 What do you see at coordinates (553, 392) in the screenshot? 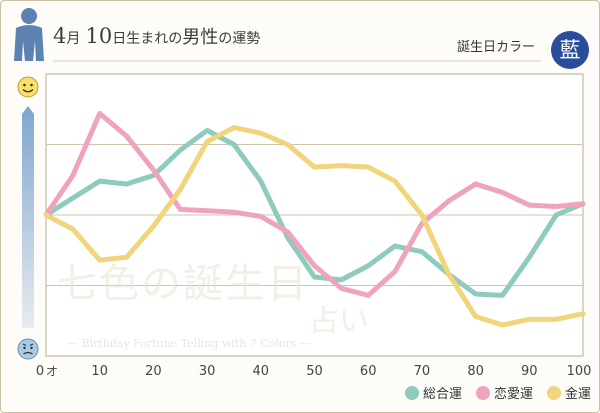
I see `legend-swatch-money` at bounding box center [553, 392].